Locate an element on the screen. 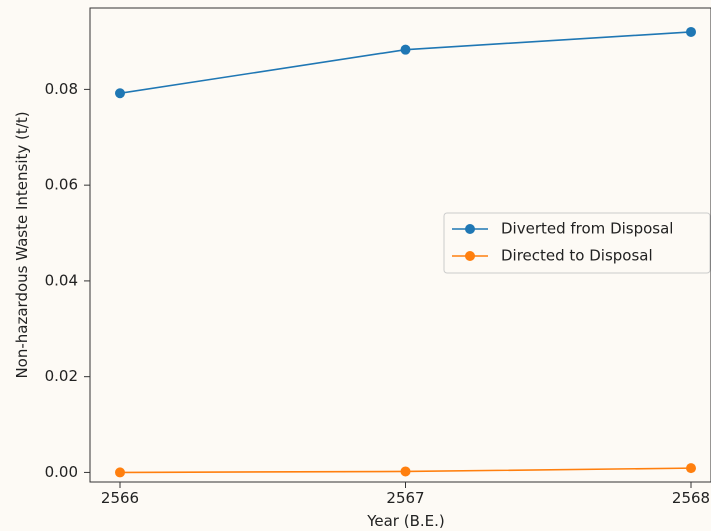 The image size is (711, 531). x-axis: 2566 2567 2568 is located at coordinates (405, 494).